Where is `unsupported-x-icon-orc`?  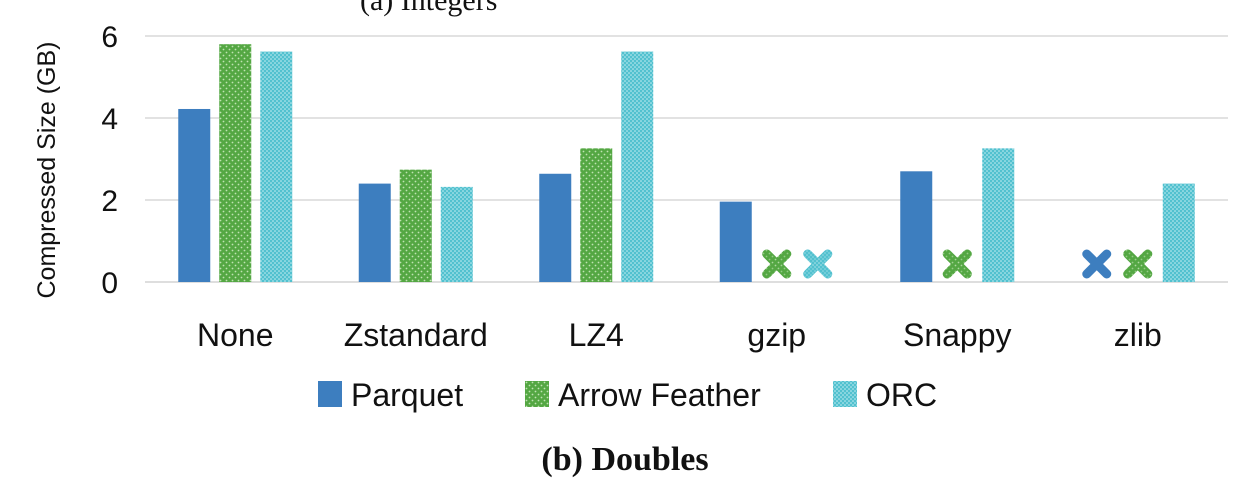
unsupported-x-icon-orc is located at coordinates (818, 264).